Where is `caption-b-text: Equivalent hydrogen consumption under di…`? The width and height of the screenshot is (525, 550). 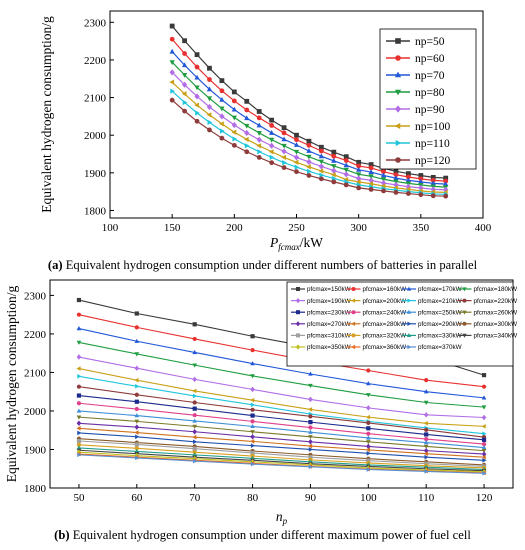
caption-b-text: Equivalent hydrogen consumption under di… is located at coordinates (271, 535).